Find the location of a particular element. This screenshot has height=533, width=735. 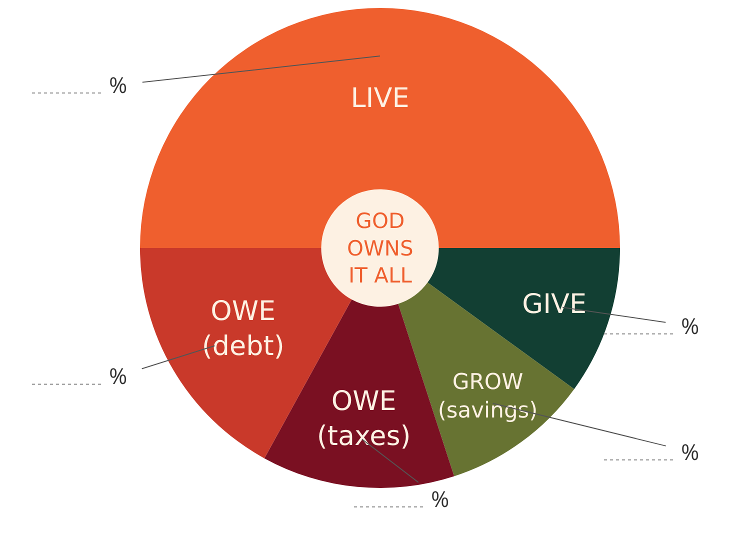

slice-label: GIVE is located at coordinates (554, 304).